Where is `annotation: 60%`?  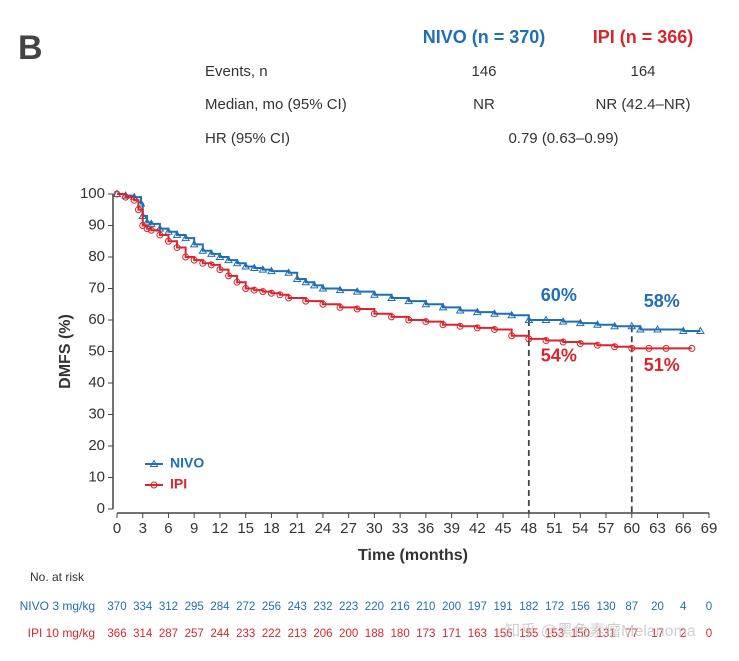
annotation: 60% is located at coordinates (559, 295).